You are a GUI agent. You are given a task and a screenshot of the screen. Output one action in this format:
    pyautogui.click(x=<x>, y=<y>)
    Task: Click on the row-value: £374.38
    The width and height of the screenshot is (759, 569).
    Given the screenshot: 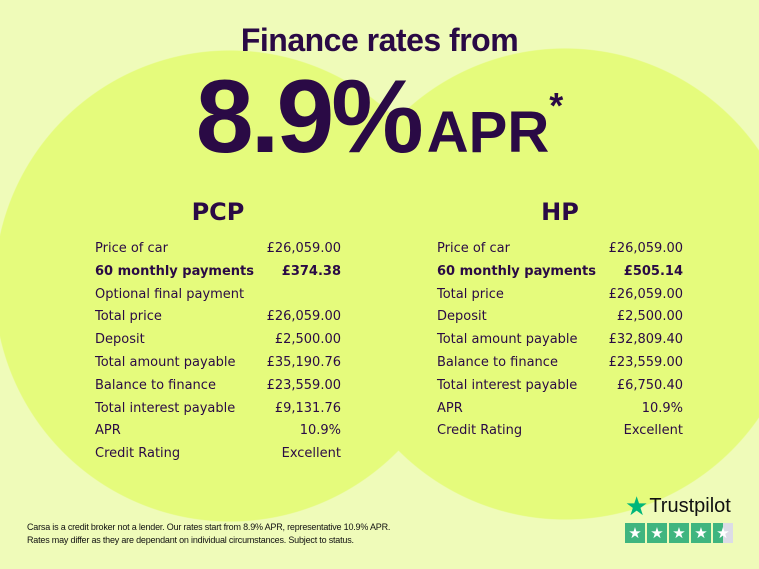 What is the action you would take?
    pyautogui.click(x=311, y=271)
    